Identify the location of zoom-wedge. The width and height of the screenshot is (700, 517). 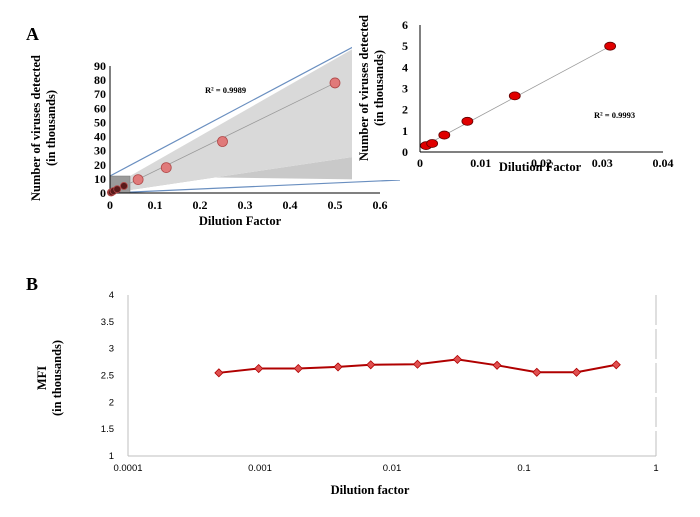
(255, 107).